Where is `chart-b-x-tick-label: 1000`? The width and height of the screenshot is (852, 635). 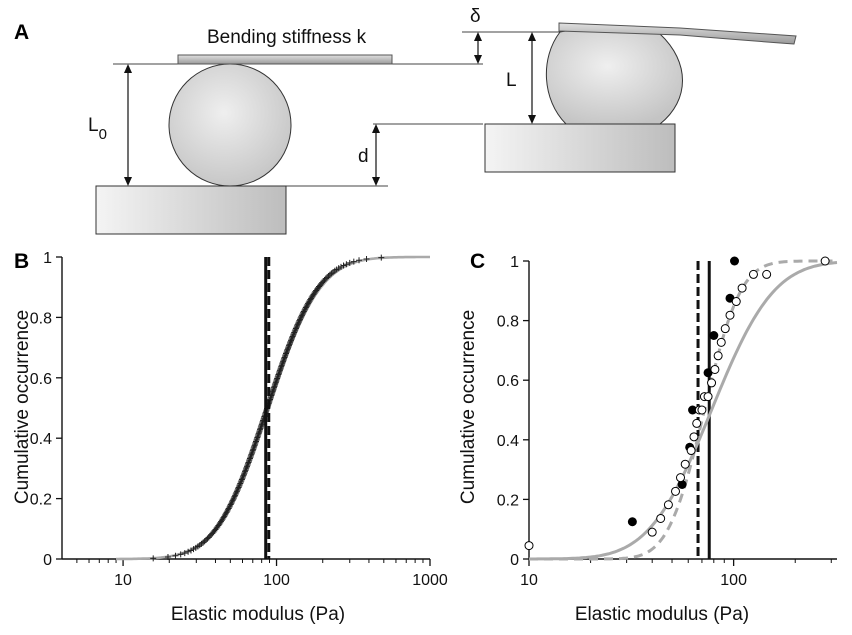
chart-b-x-tick-label: 1000 is located at coordinates (430, 580).